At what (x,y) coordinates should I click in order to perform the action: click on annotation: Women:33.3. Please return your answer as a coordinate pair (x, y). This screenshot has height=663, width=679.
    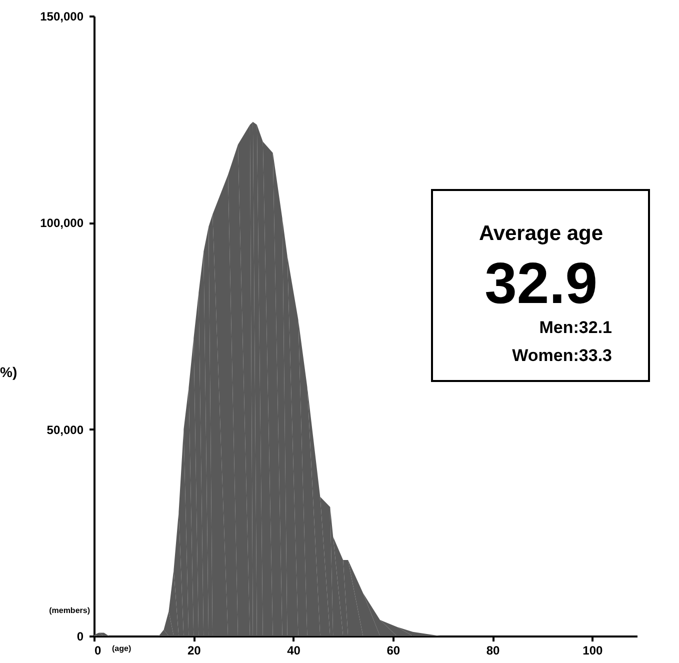
    Looking at the image, I should click on (562, 355).